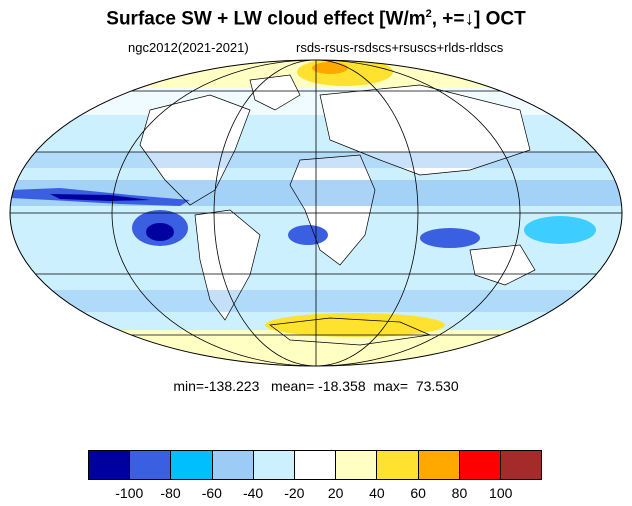  Describe the element at coordinates (428, 14) in the screenshot. I see `title-superscript: 2` at that location.